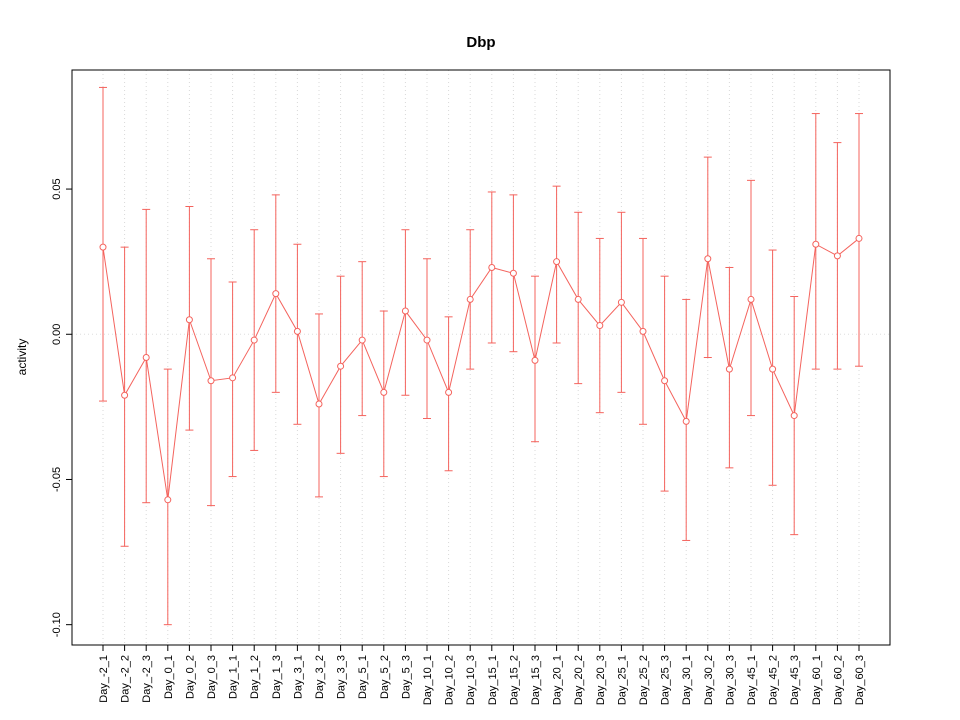 The width and height of the screenshot is (960, 720). What do you see at coordinates (752, 680) in the screenshot?
I see `x-tick-label: Day_45_1` at bounding box center [752, 680].